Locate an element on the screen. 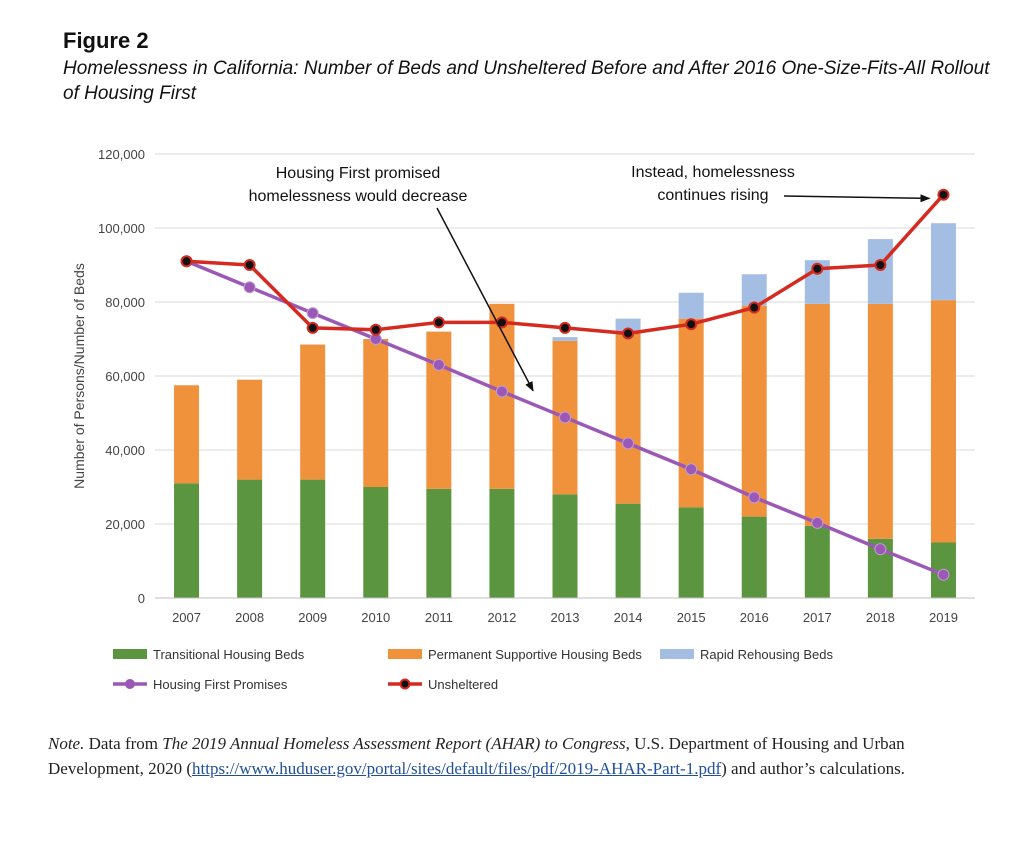 This screenshot has height=848, width=1020. x-tick-label: 2008 is located at coordinates (249, 617).